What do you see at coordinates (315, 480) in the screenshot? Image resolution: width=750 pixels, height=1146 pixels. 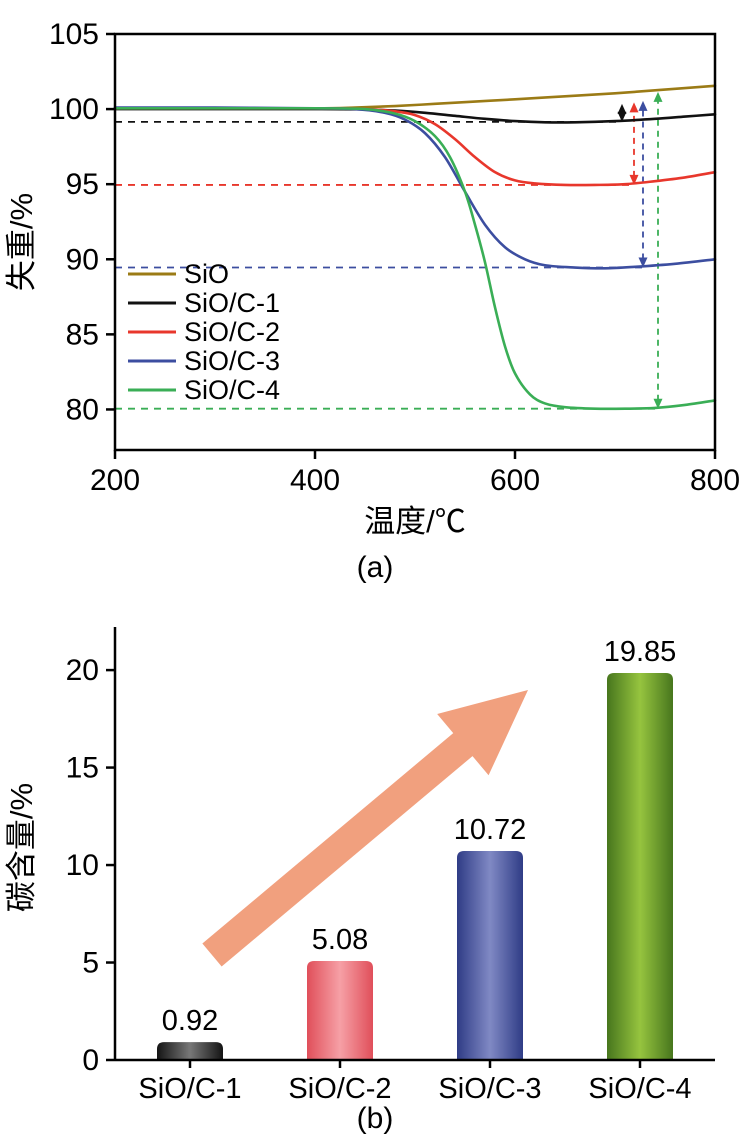 I see `x-tick-label: 400` at bounding box center [315, 480].